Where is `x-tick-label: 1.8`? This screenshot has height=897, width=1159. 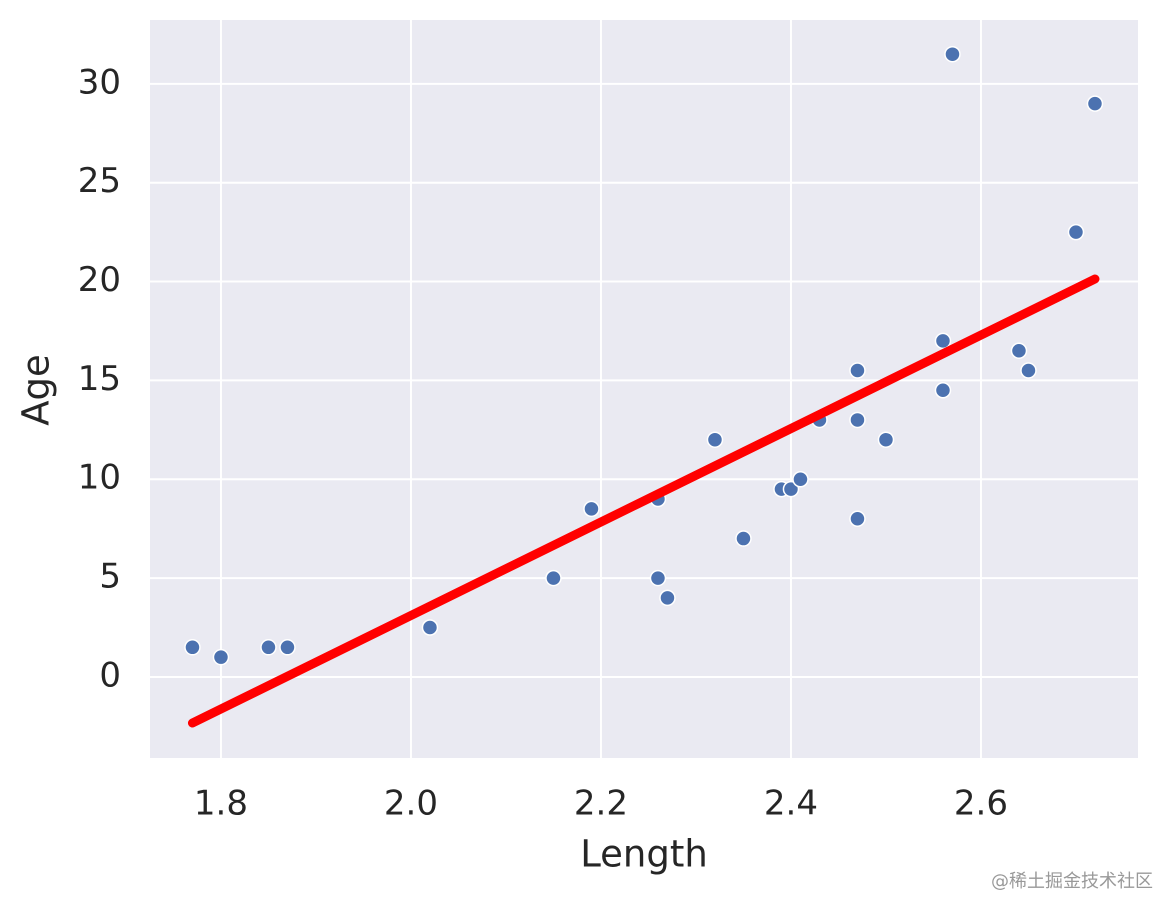 x-tick-label: 1.8 is located at coordinates (221, 804).